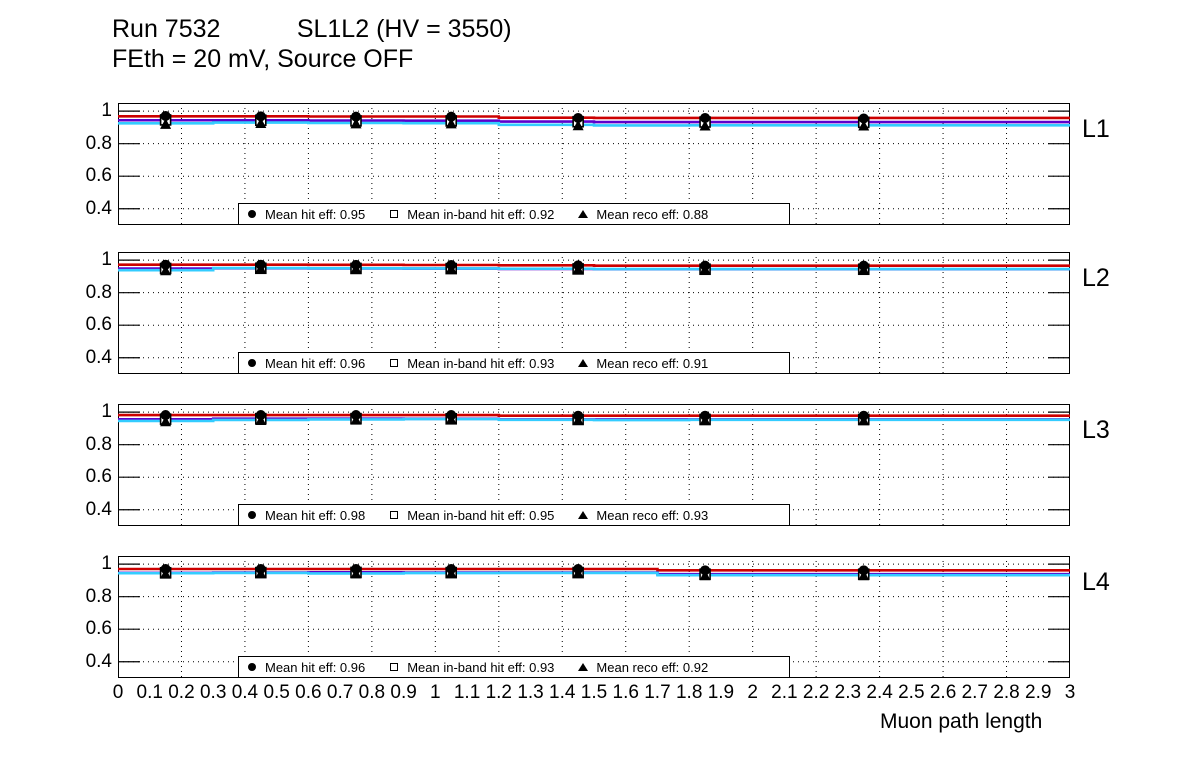 The height and width of the screenshot is (772, 1196). Describe the element at coordinates (652, 667) in the screenshot. I see `legend-label: Mean reco eff: 0.92` at that location.